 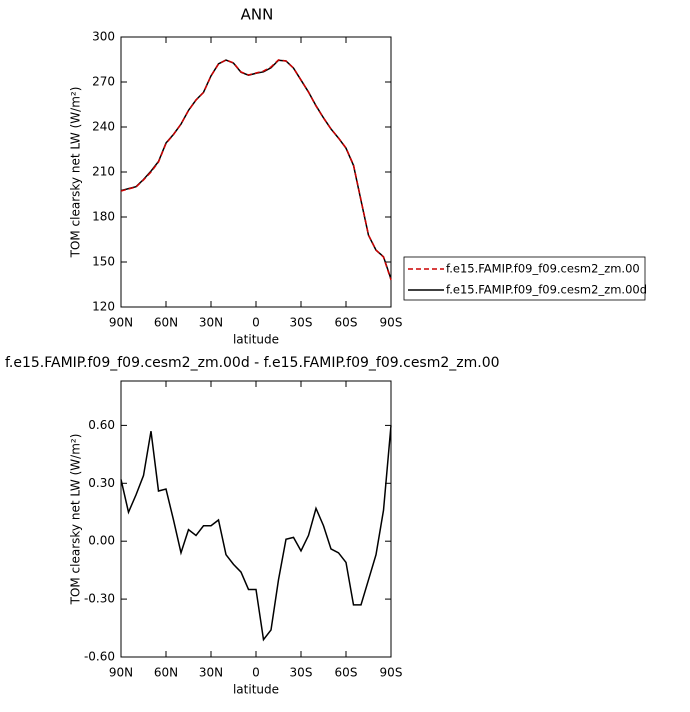 What do you see at coordinates (103, 37) in the screenshot?
I see `y-tick-label: 300` at bounding box center [103, 37].